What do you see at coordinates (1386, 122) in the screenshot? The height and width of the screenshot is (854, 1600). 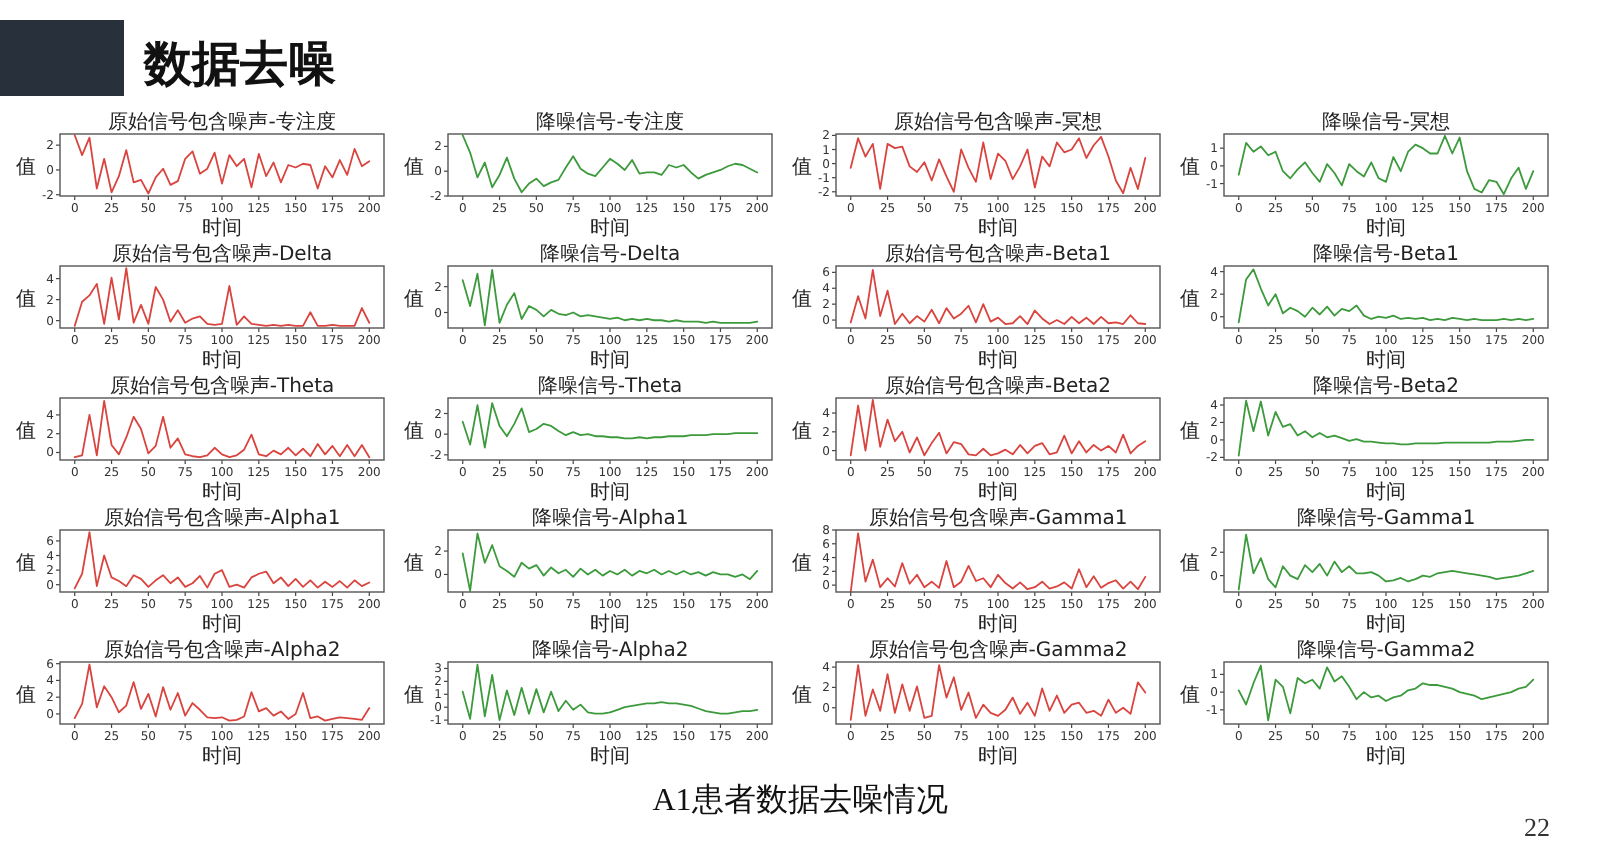 I see `chart-title: 降噪信号-冥想` at bounding box center [1386, 122].